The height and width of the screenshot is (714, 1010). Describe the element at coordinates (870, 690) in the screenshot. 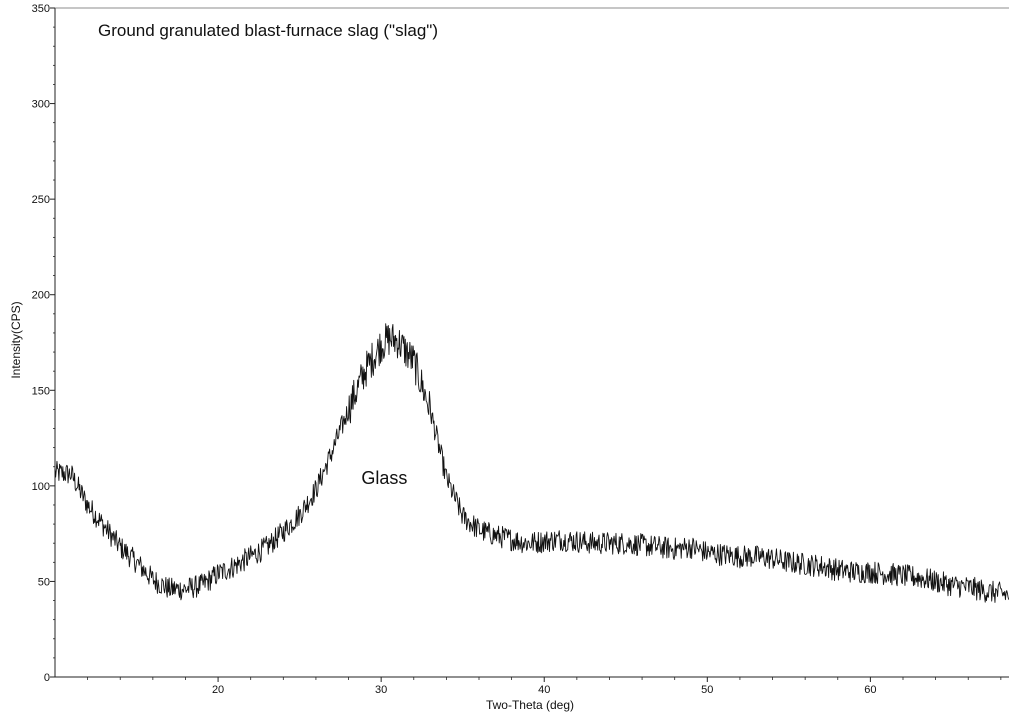

I see `x-tick-label: 60` at that location.